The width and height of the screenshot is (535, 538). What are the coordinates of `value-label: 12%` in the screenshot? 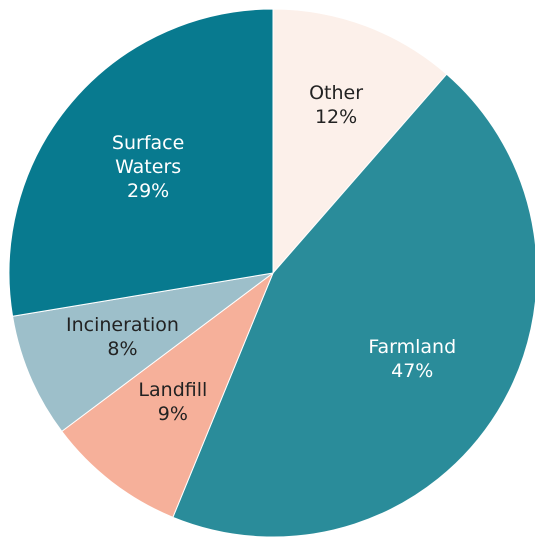 It's located at (336, 116).